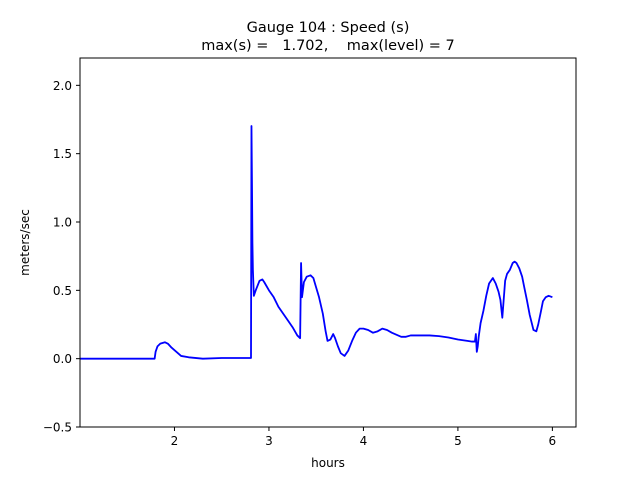 Image resolution: width=640 pixels, height=480 pixels. I want to click on x-tick-label: 3, so click(269, 441).